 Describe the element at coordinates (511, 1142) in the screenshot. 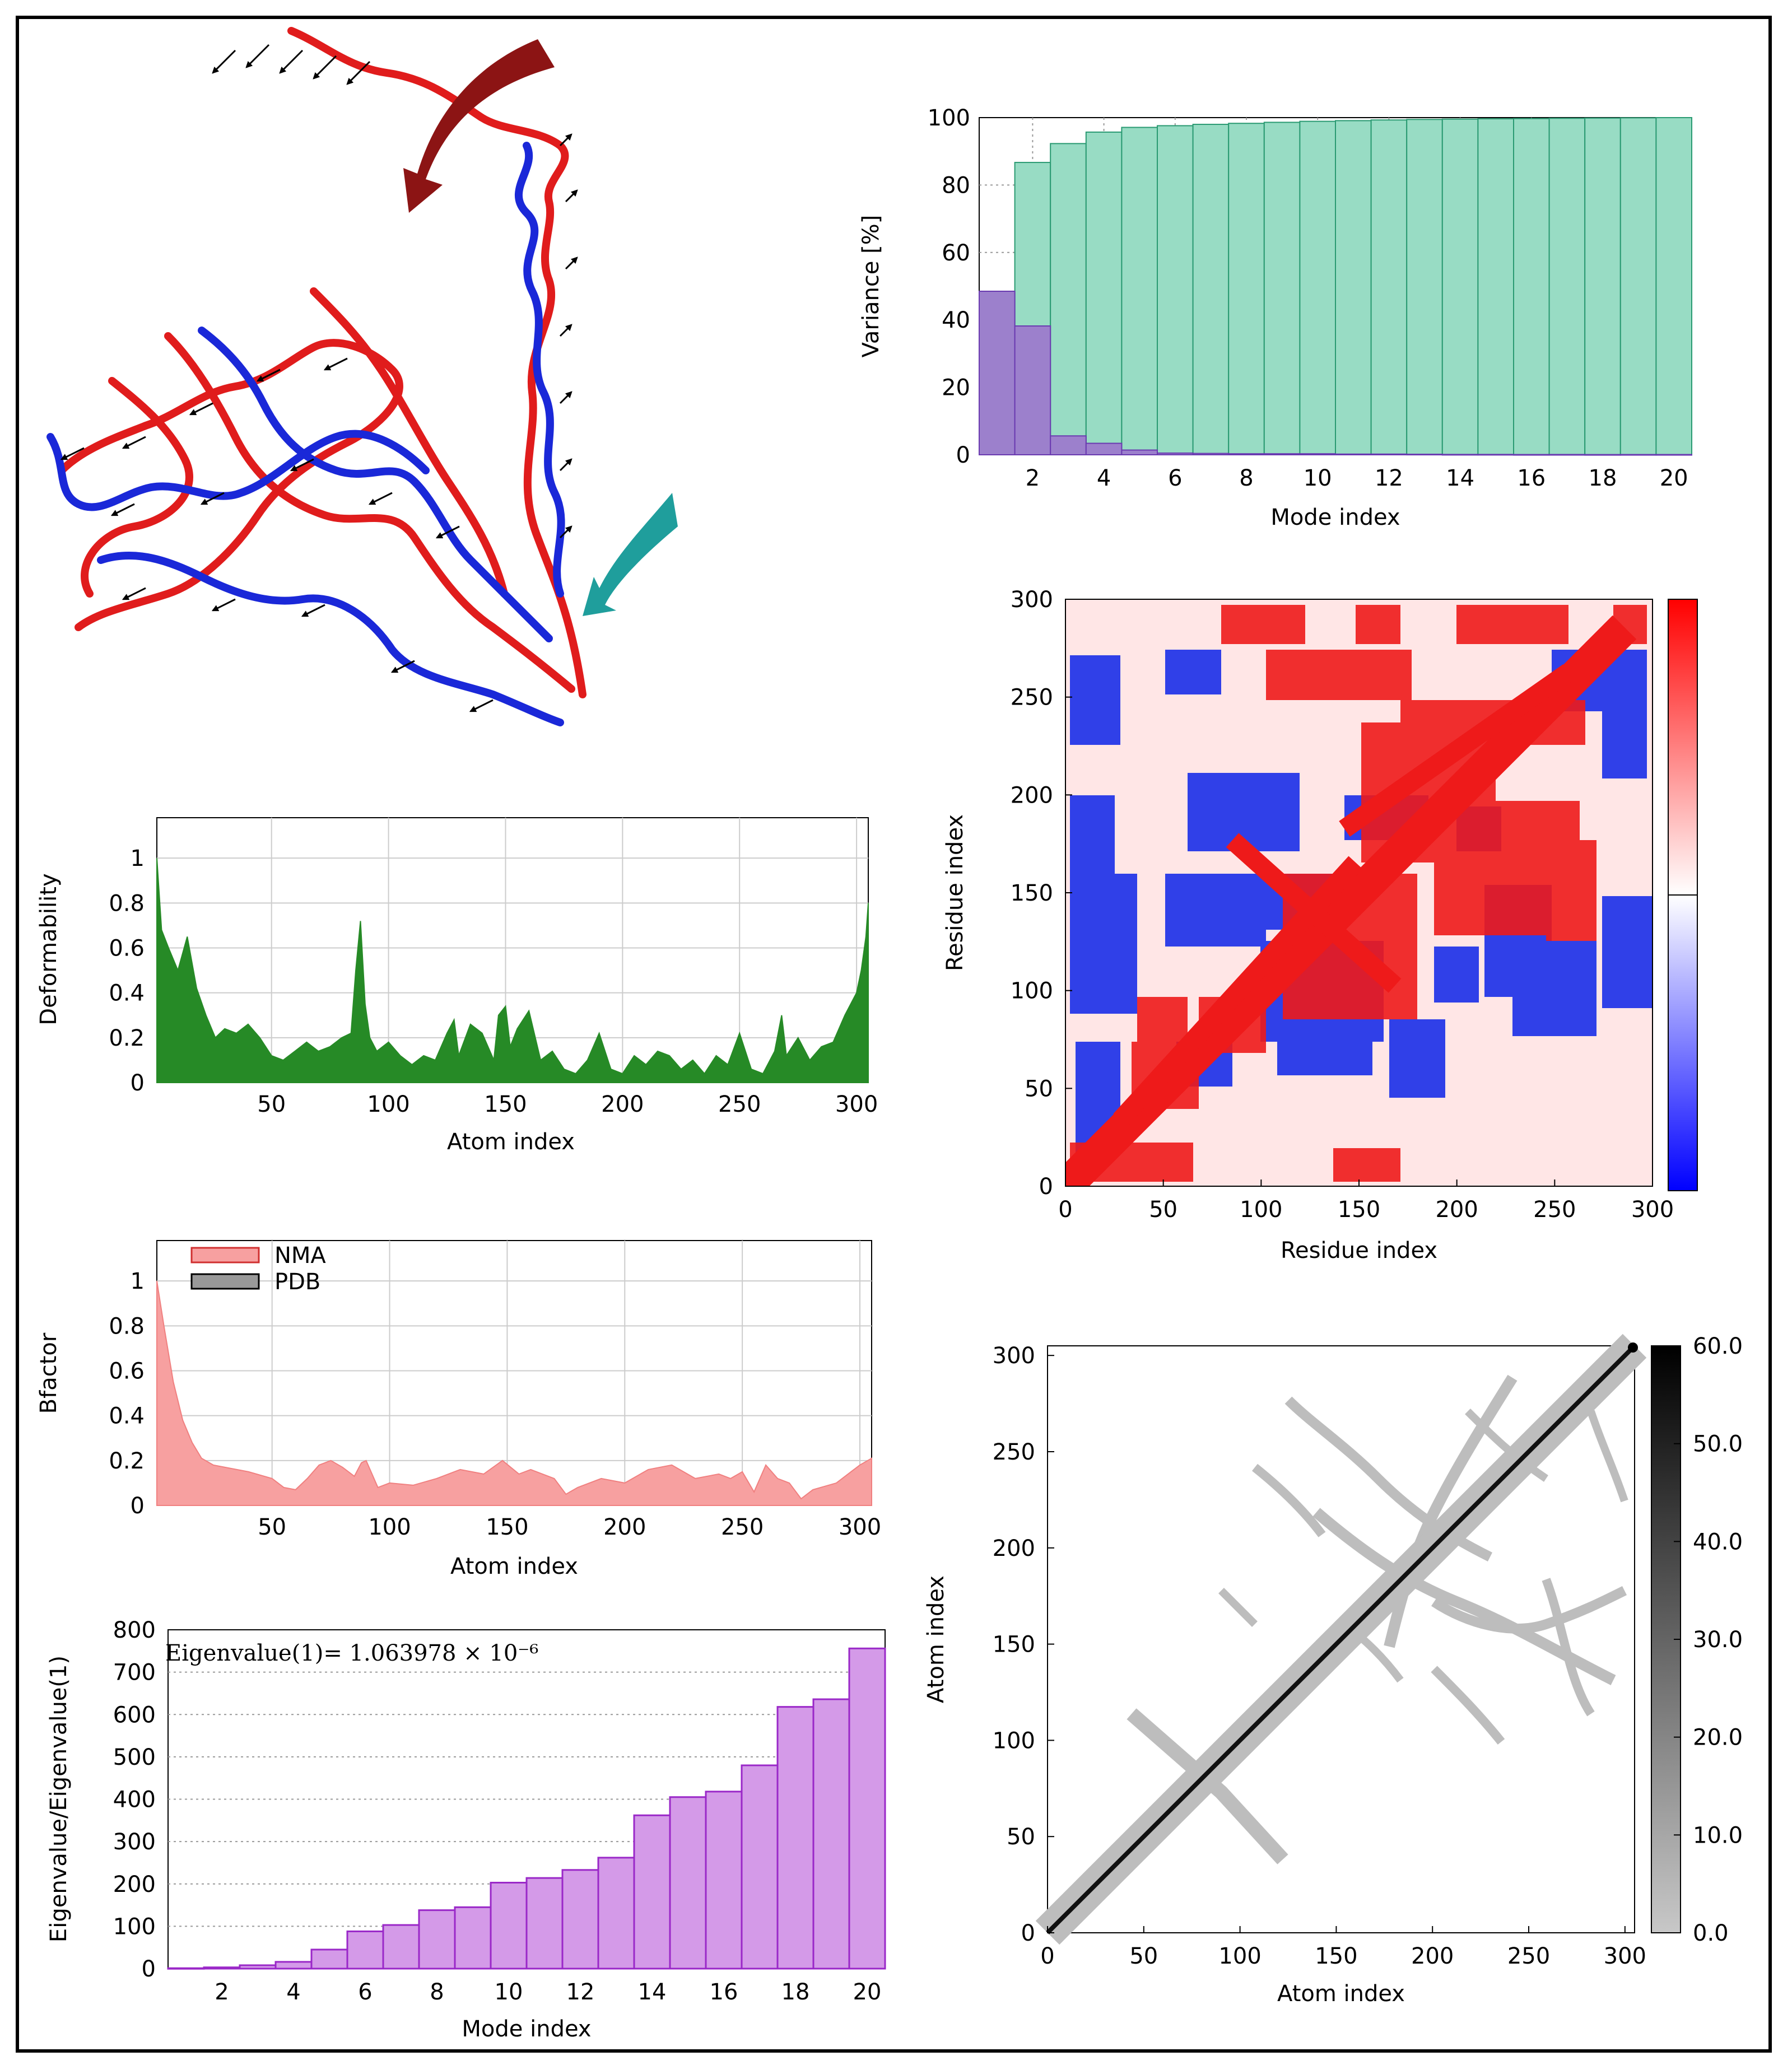

I see `deformability-xlabel: Atom index` at that location.